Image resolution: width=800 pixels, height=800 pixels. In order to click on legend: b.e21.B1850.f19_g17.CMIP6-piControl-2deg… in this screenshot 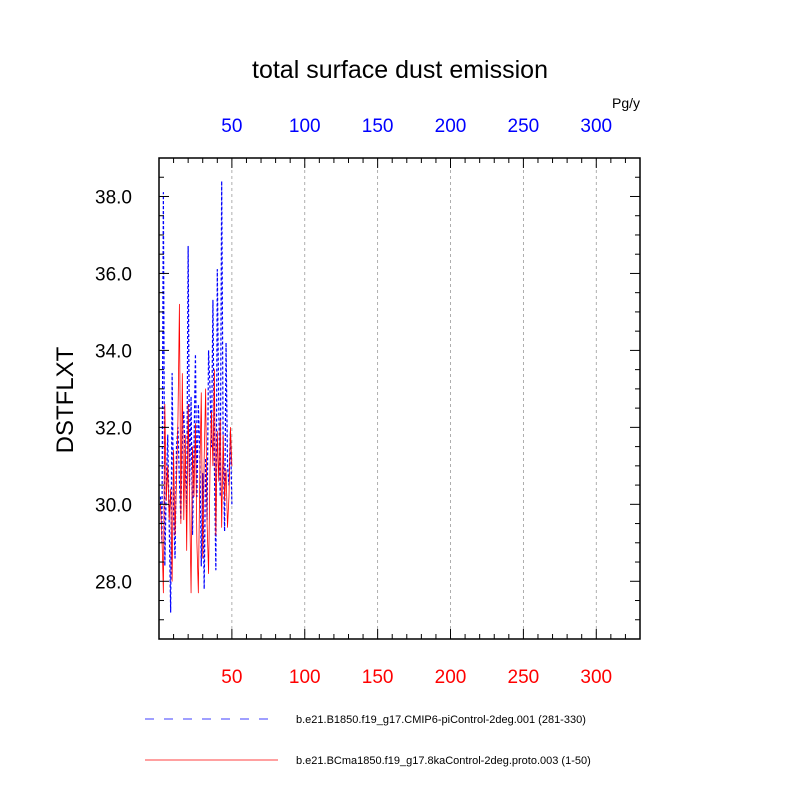, I will do `click(368, 740)`.